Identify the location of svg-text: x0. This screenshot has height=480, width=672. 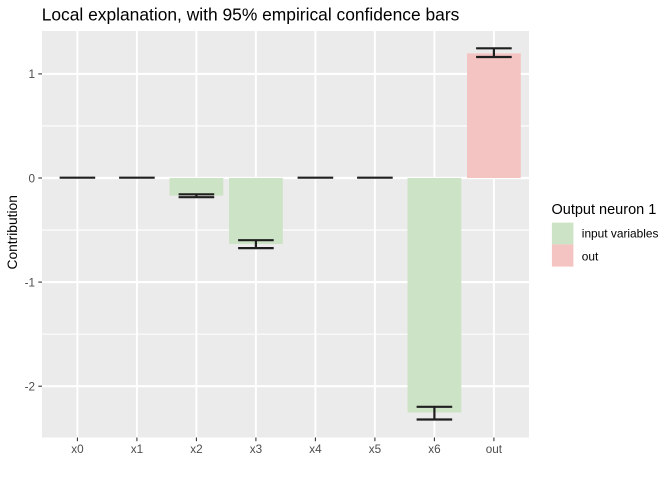
(77, 449).